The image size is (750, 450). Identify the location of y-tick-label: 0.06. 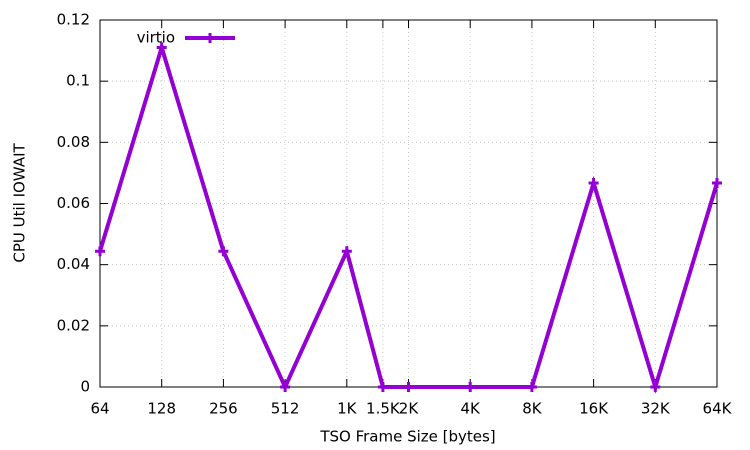
(73, 203).